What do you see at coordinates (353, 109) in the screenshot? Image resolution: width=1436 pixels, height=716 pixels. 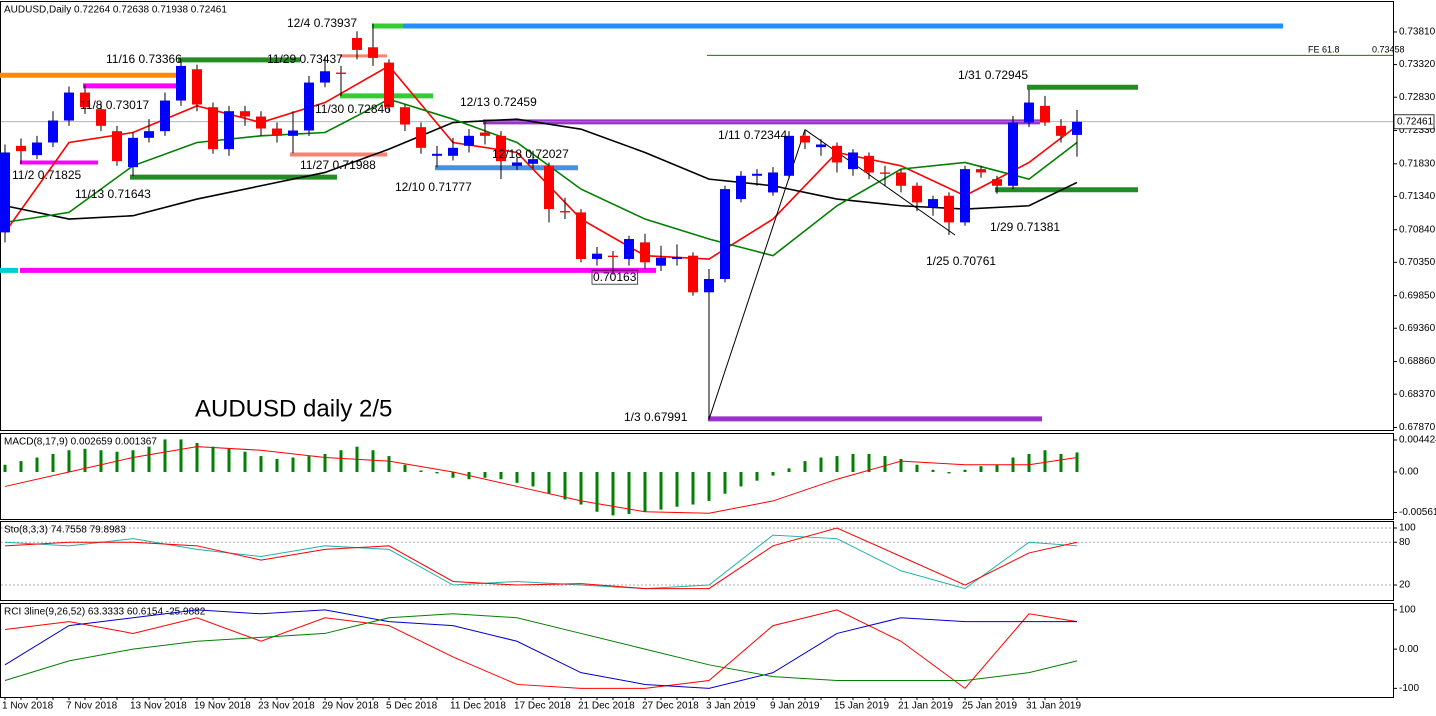 I see `annotation: 11/30 0.72846` at bounding box center [353, 109].